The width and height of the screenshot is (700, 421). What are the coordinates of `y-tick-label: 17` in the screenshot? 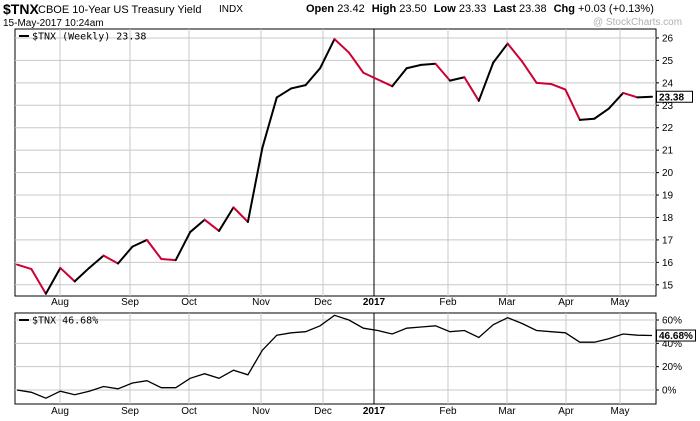 It's located at (668, 240).